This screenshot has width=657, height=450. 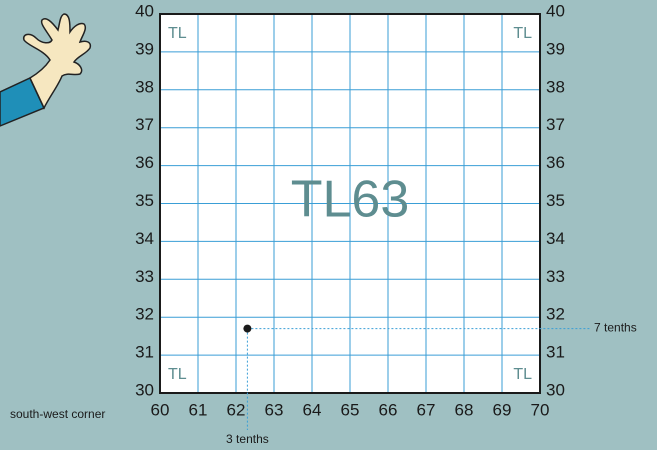 I want to click on pointing-hand, so click(x=46, y=70).